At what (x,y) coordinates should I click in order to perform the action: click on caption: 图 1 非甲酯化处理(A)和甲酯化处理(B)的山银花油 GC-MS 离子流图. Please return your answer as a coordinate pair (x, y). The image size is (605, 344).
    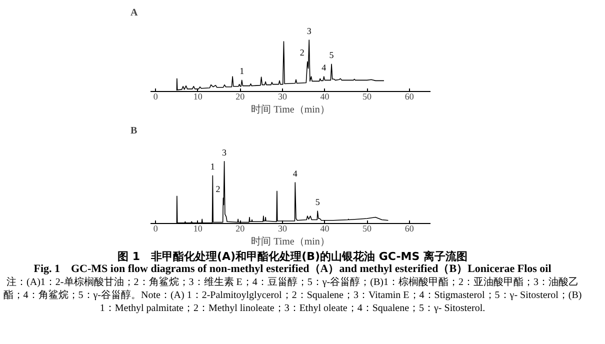
    Looking at the image, I should click on (293, 256).